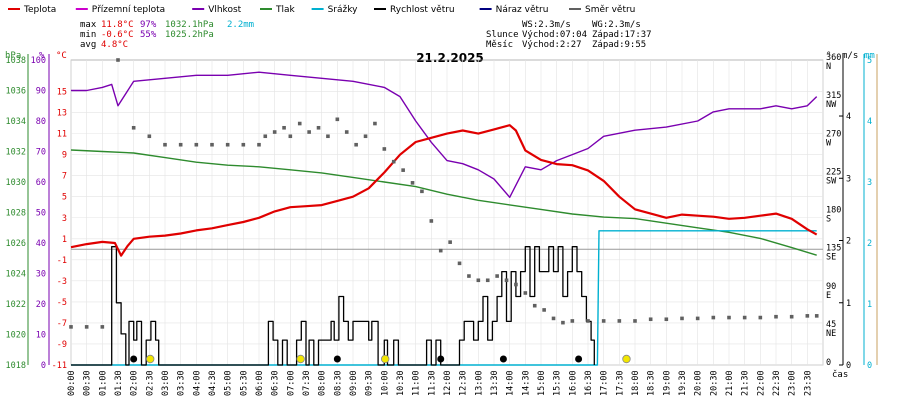 Image resolution: width=900 pixels, height=400 pixels. I want to click on time-tick-1: 00:30, so click(88, 383).